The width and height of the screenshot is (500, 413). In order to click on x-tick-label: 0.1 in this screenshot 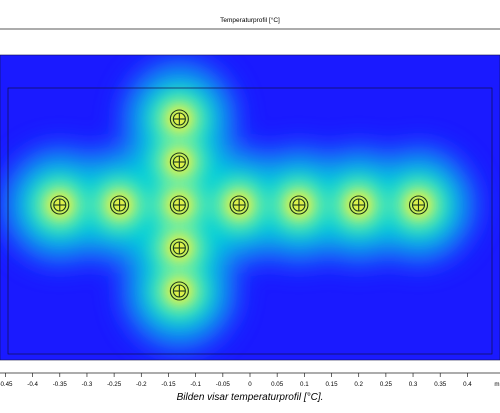, I will do `click(304, 384)`.